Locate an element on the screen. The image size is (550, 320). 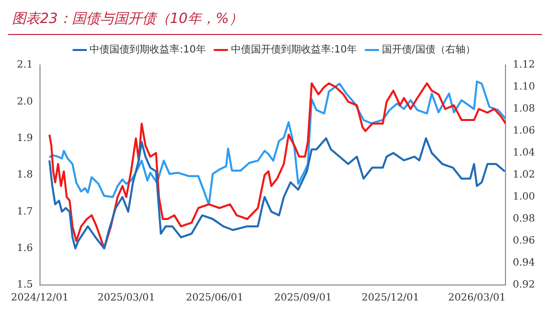
legend-label: 中债国债到期收益率:10年 is located at coordinates (148, 50).